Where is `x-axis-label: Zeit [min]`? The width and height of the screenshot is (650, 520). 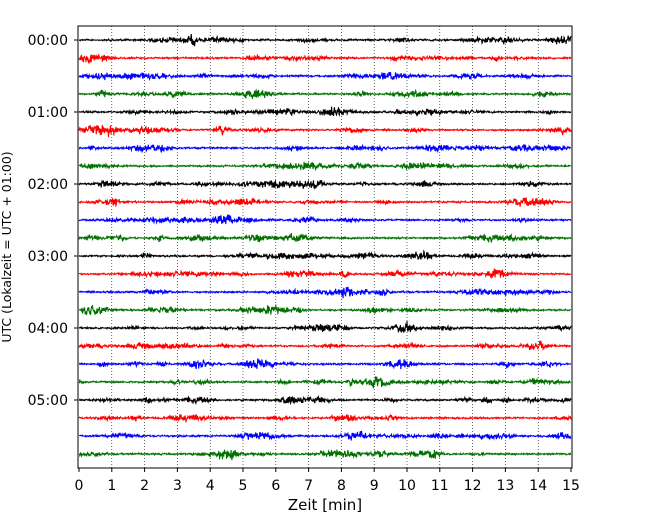 x-axis-label: Zeit [min] is located at coordinates (325, 505).